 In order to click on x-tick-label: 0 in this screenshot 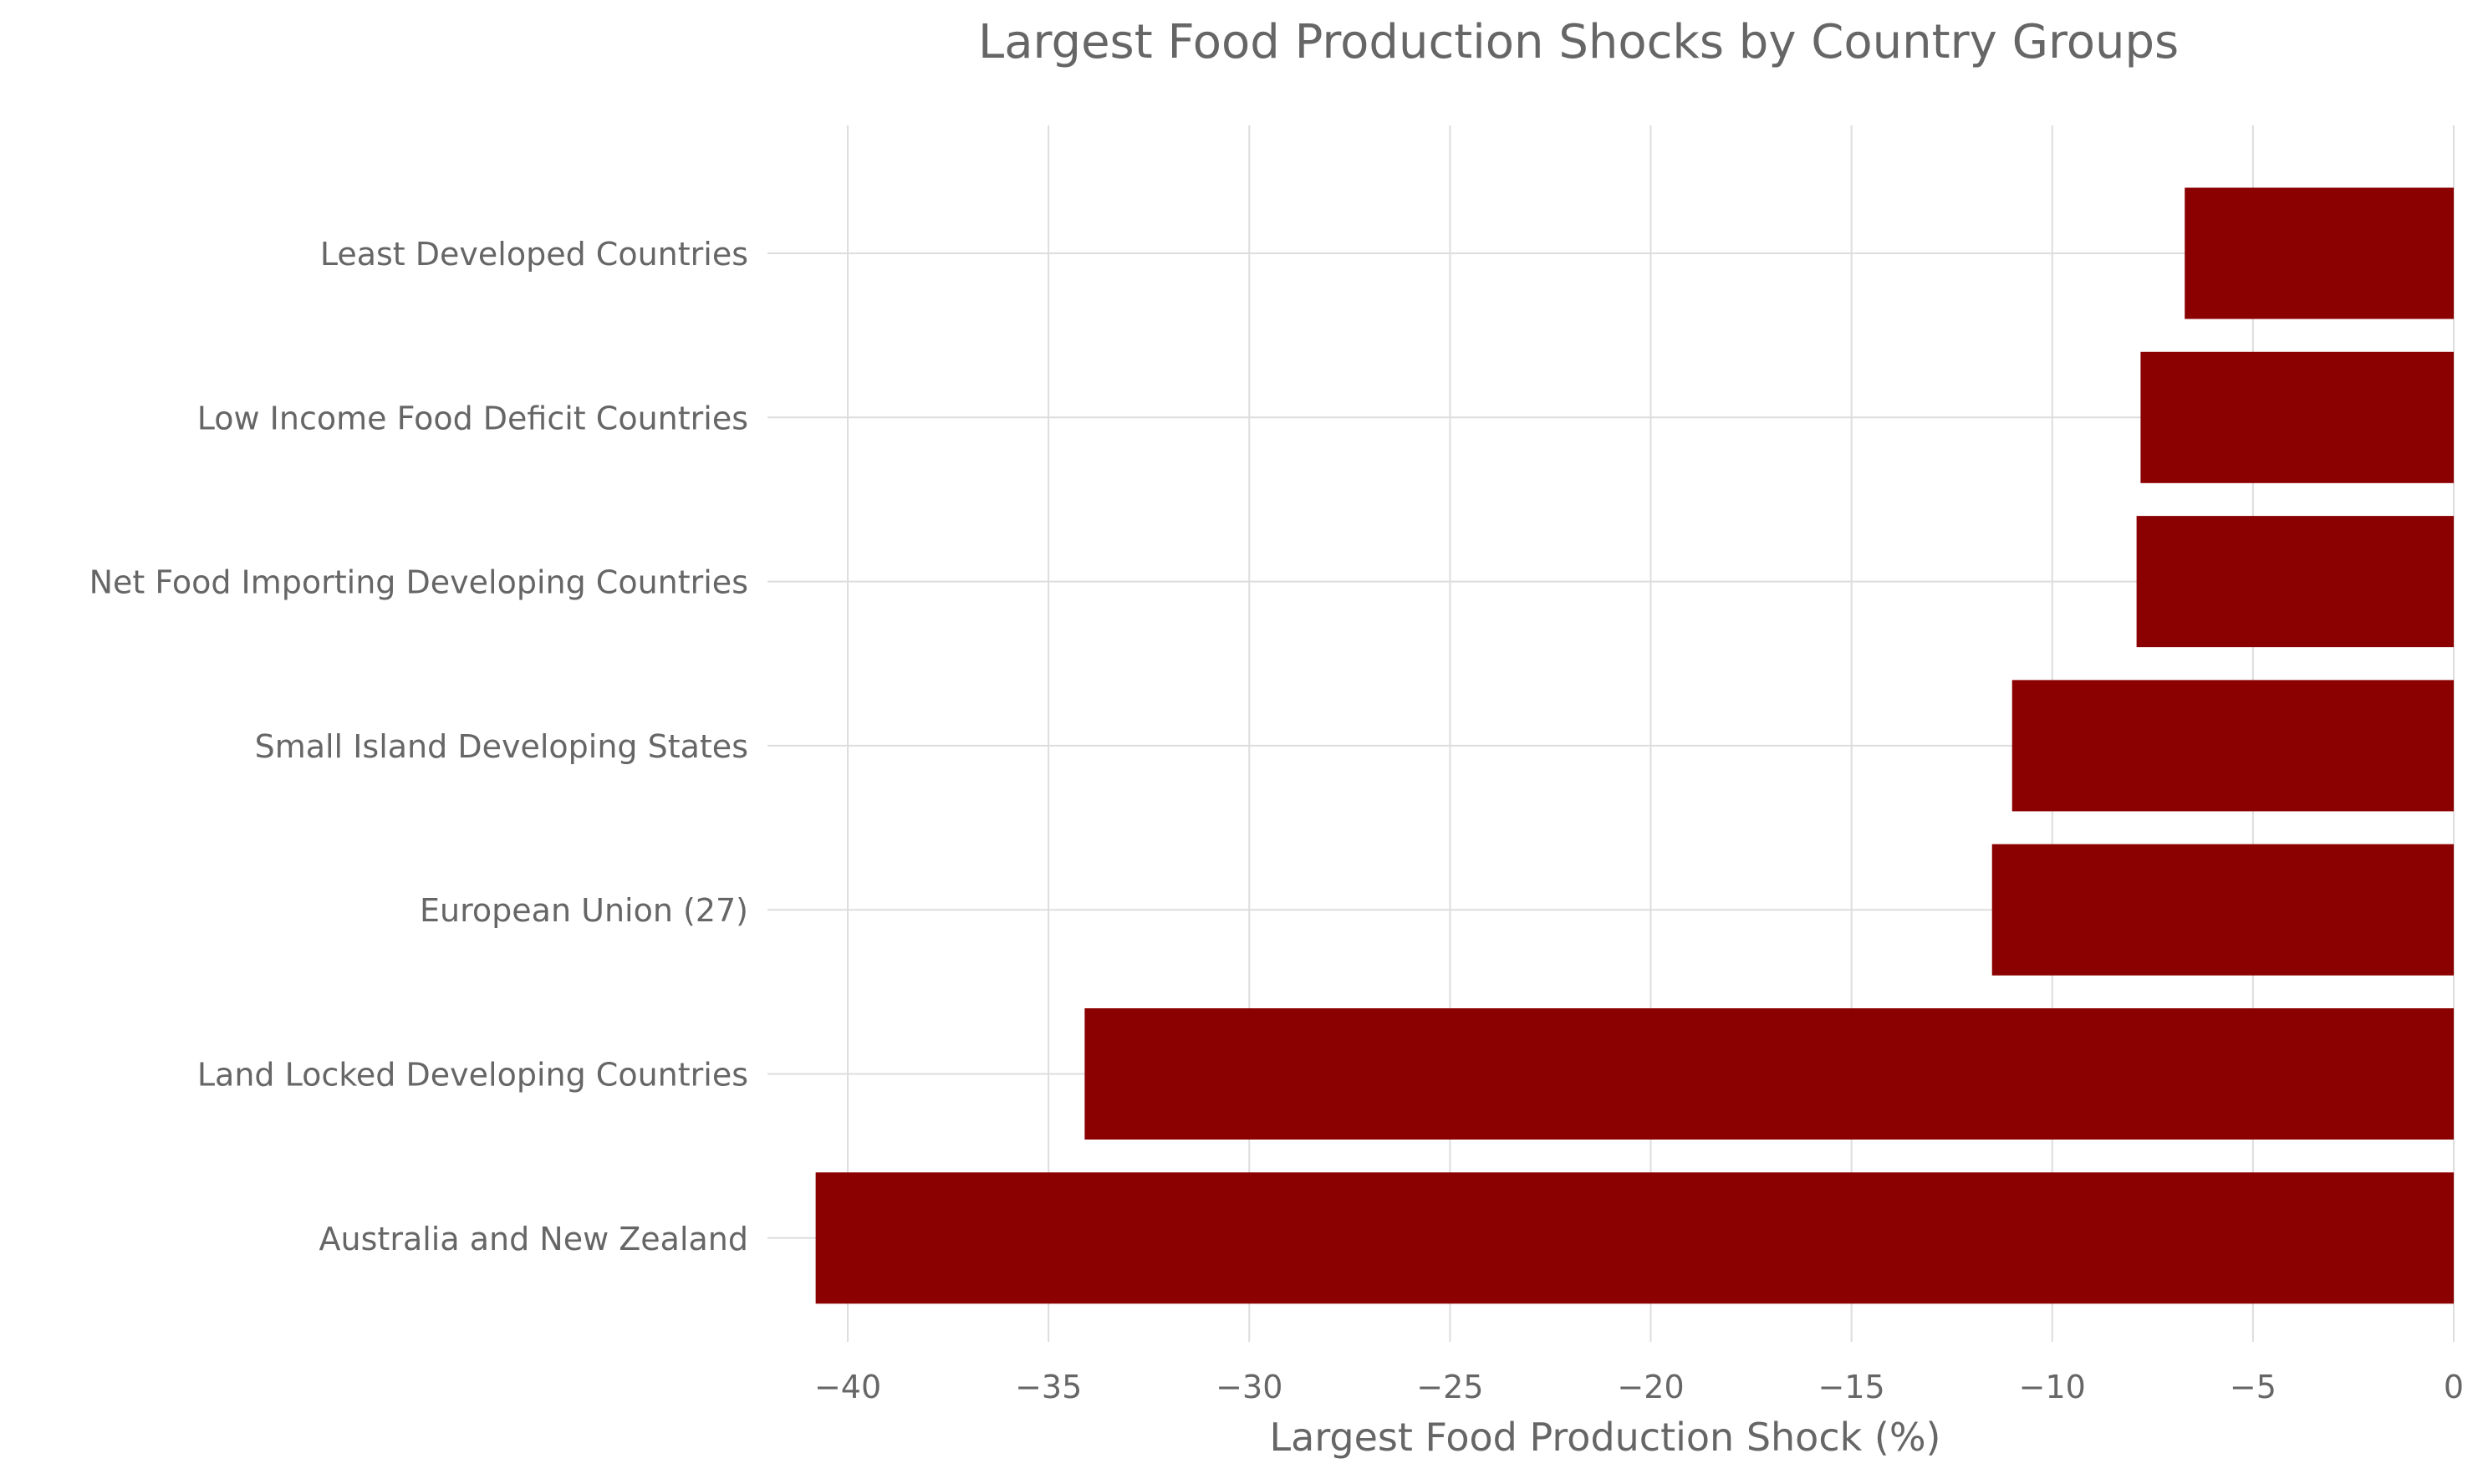, I will do `click(2454, 1387)`.